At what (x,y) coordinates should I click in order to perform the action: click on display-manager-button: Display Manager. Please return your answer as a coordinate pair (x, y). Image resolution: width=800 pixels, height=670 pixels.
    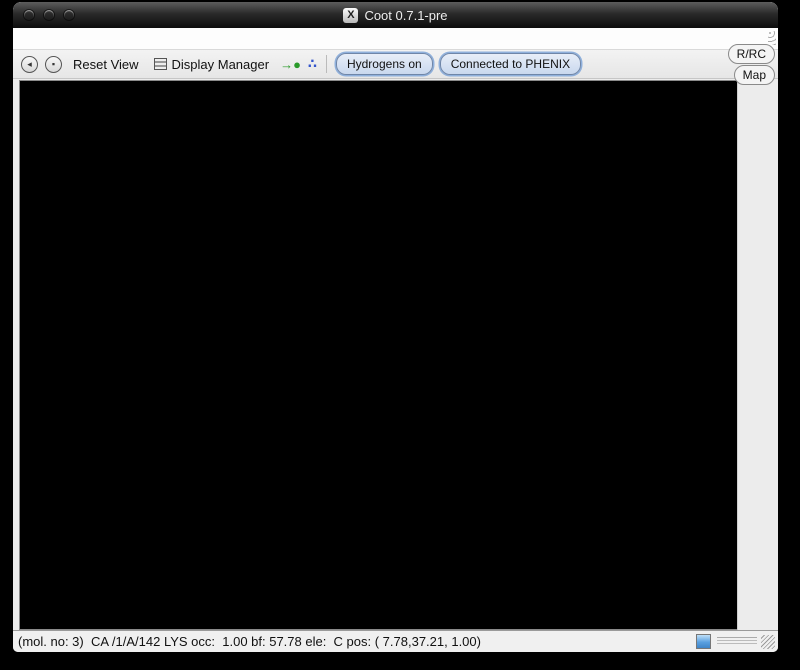
    Looking at the image, I should click on (212, 64).